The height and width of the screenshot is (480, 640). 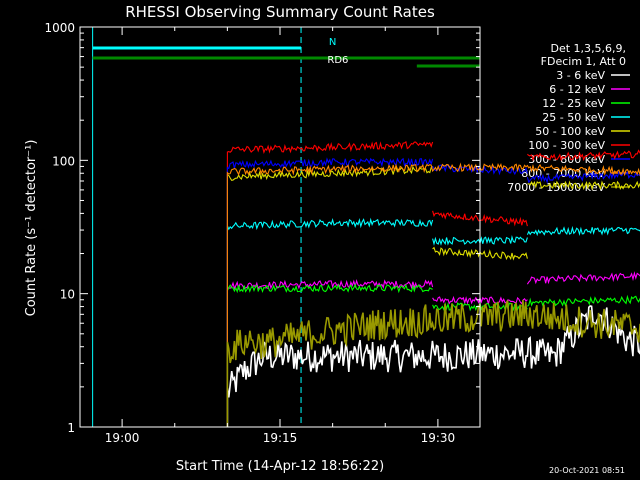 I want to click on y-tick-label-1: 1, so click(x=71, y=428).